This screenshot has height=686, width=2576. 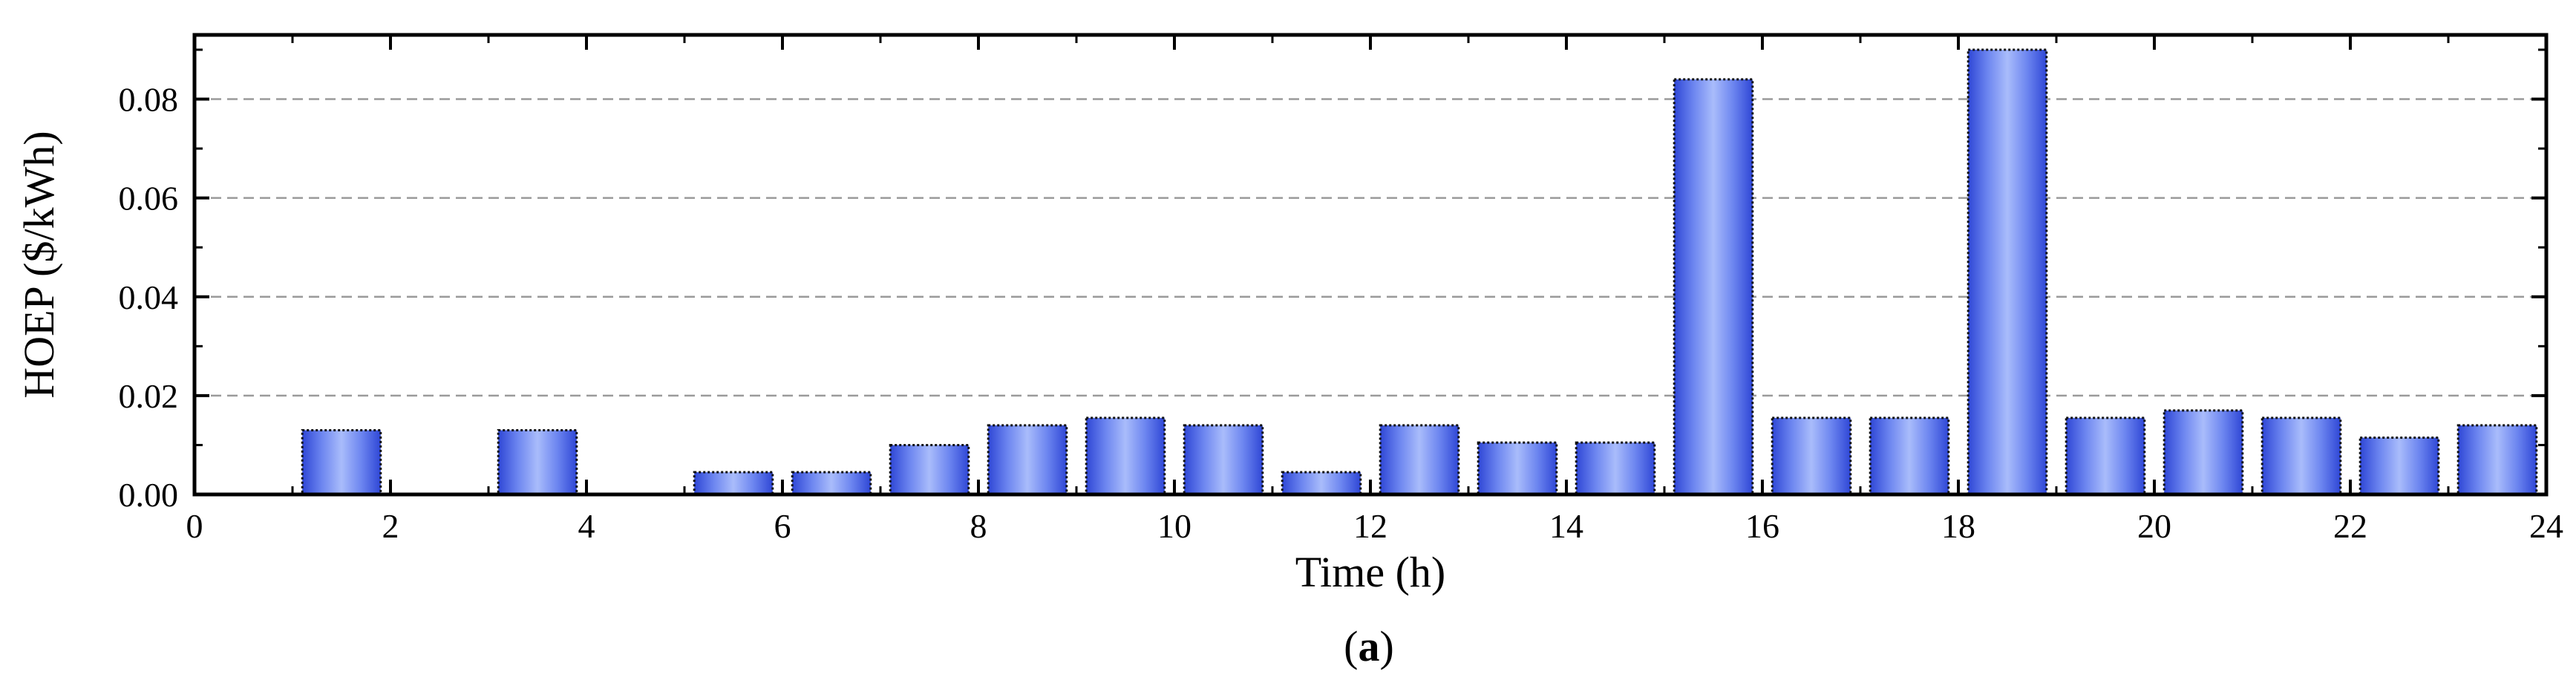 I want to click on y-tick-label: 0.02, so click(x=149, y=396).